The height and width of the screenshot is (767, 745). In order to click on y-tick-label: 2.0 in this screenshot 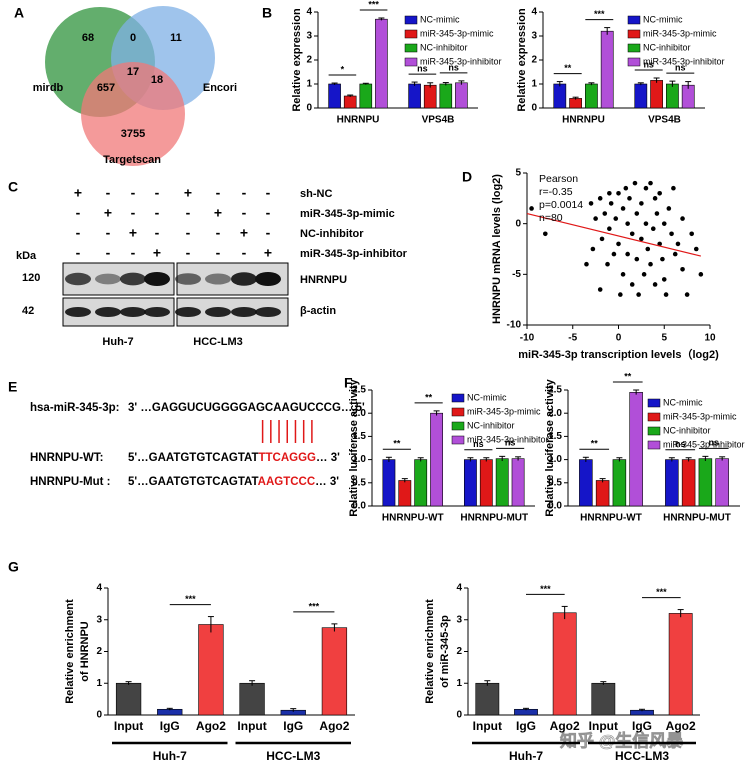, I will do `click(359, 413)`.